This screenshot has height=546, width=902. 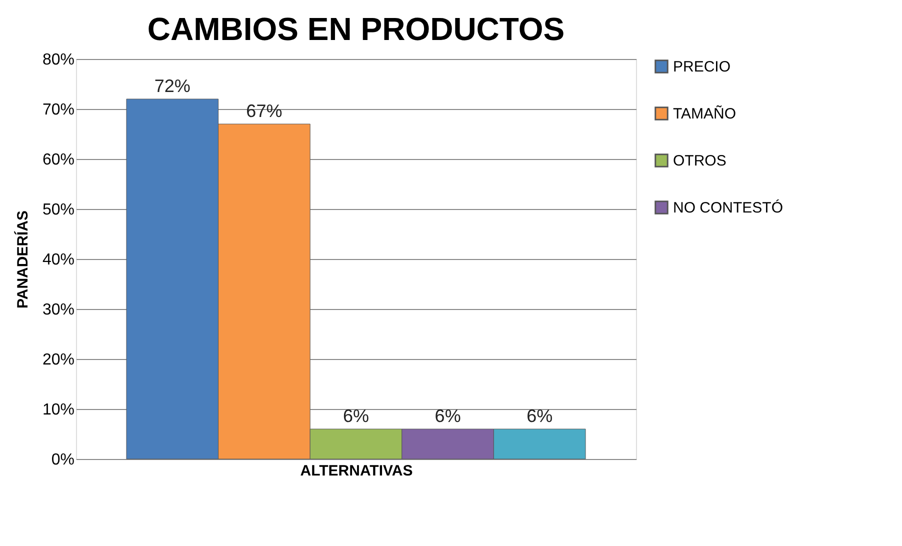 I want to click on y-tick-label: 60%, so click(x=58, y=160).